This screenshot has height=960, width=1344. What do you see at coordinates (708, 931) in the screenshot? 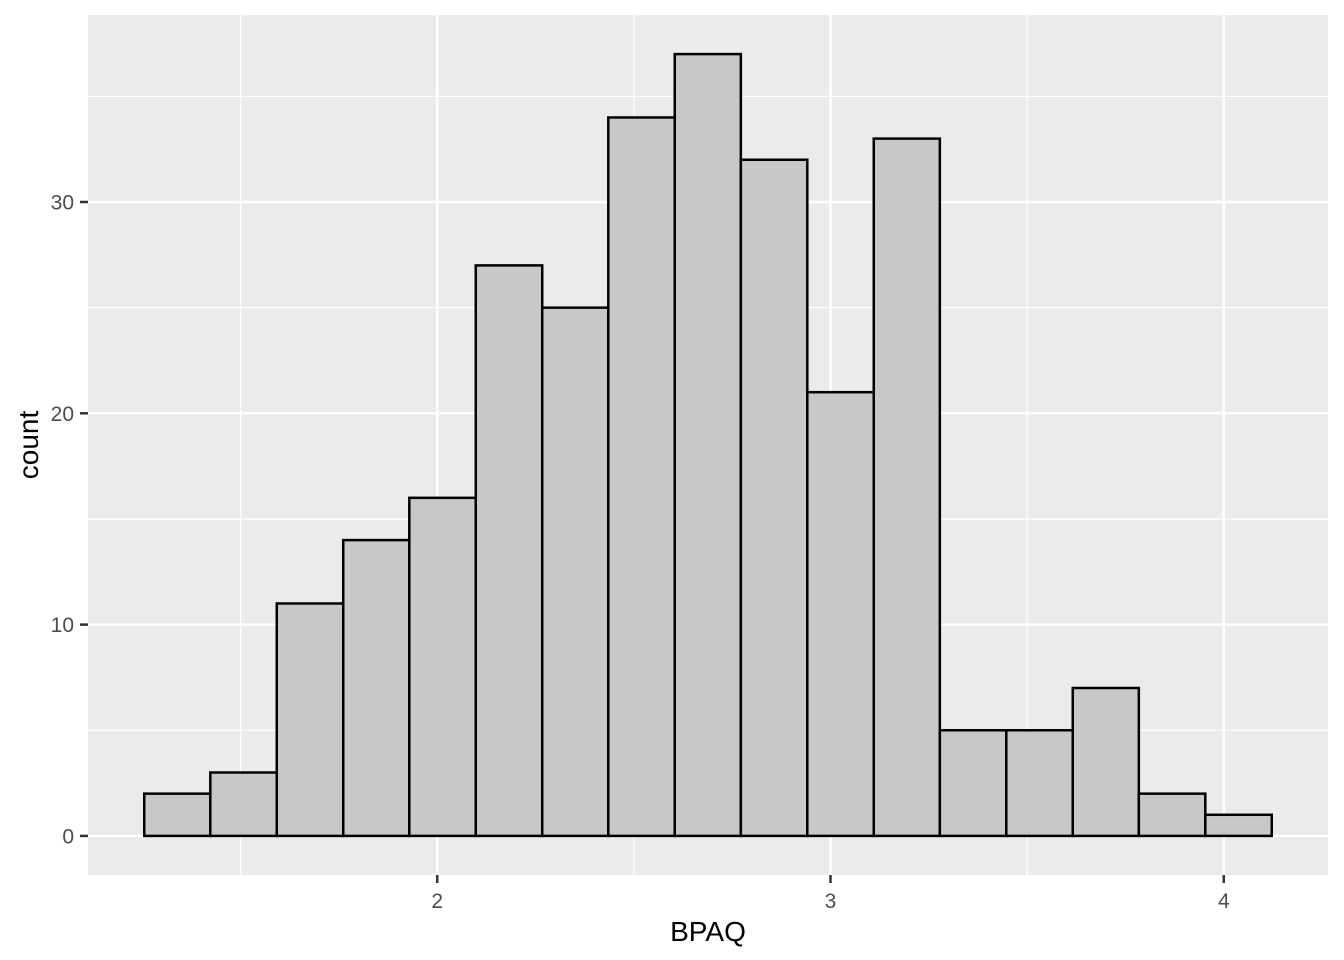
I see `x-axis-title: BPAQ` at bounding box center [708, 931].